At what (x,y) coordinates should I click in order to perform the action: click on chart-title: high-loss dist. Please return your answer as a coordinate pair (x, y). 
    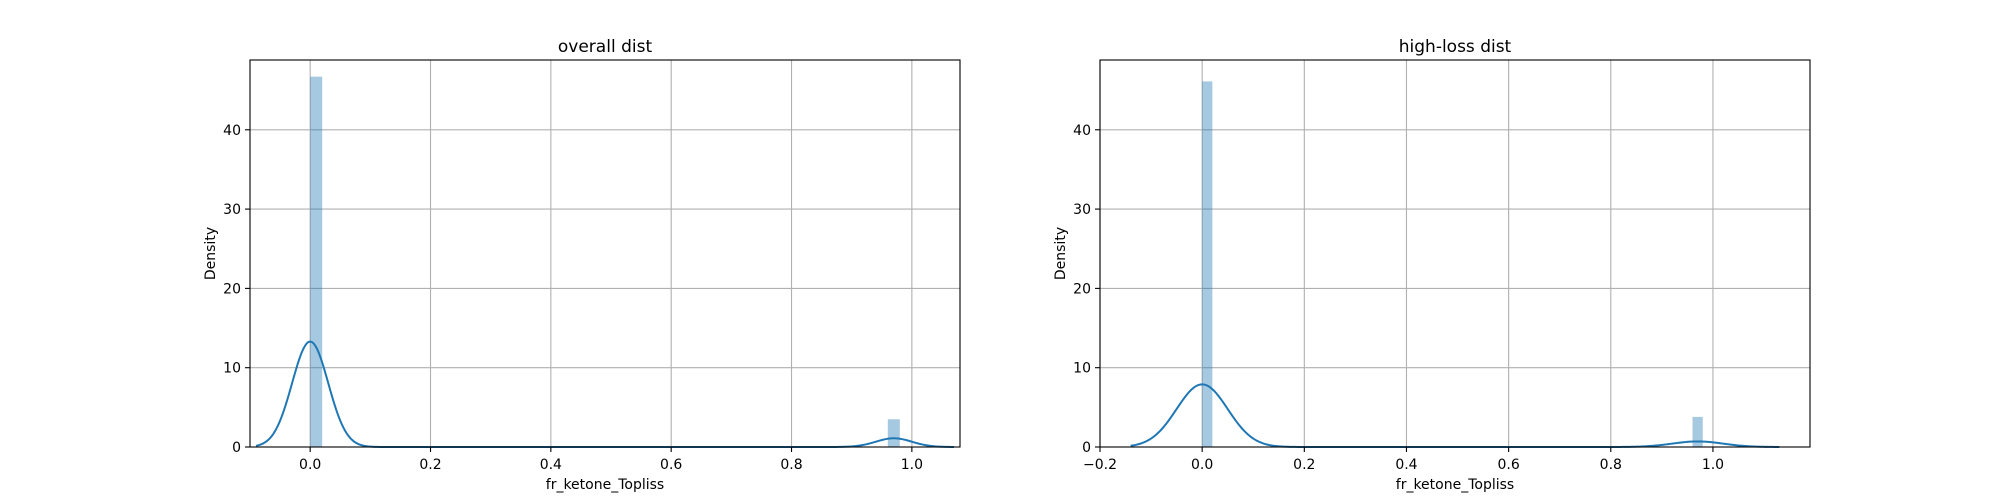
    Looking at the image, I should click on (1455, 47).